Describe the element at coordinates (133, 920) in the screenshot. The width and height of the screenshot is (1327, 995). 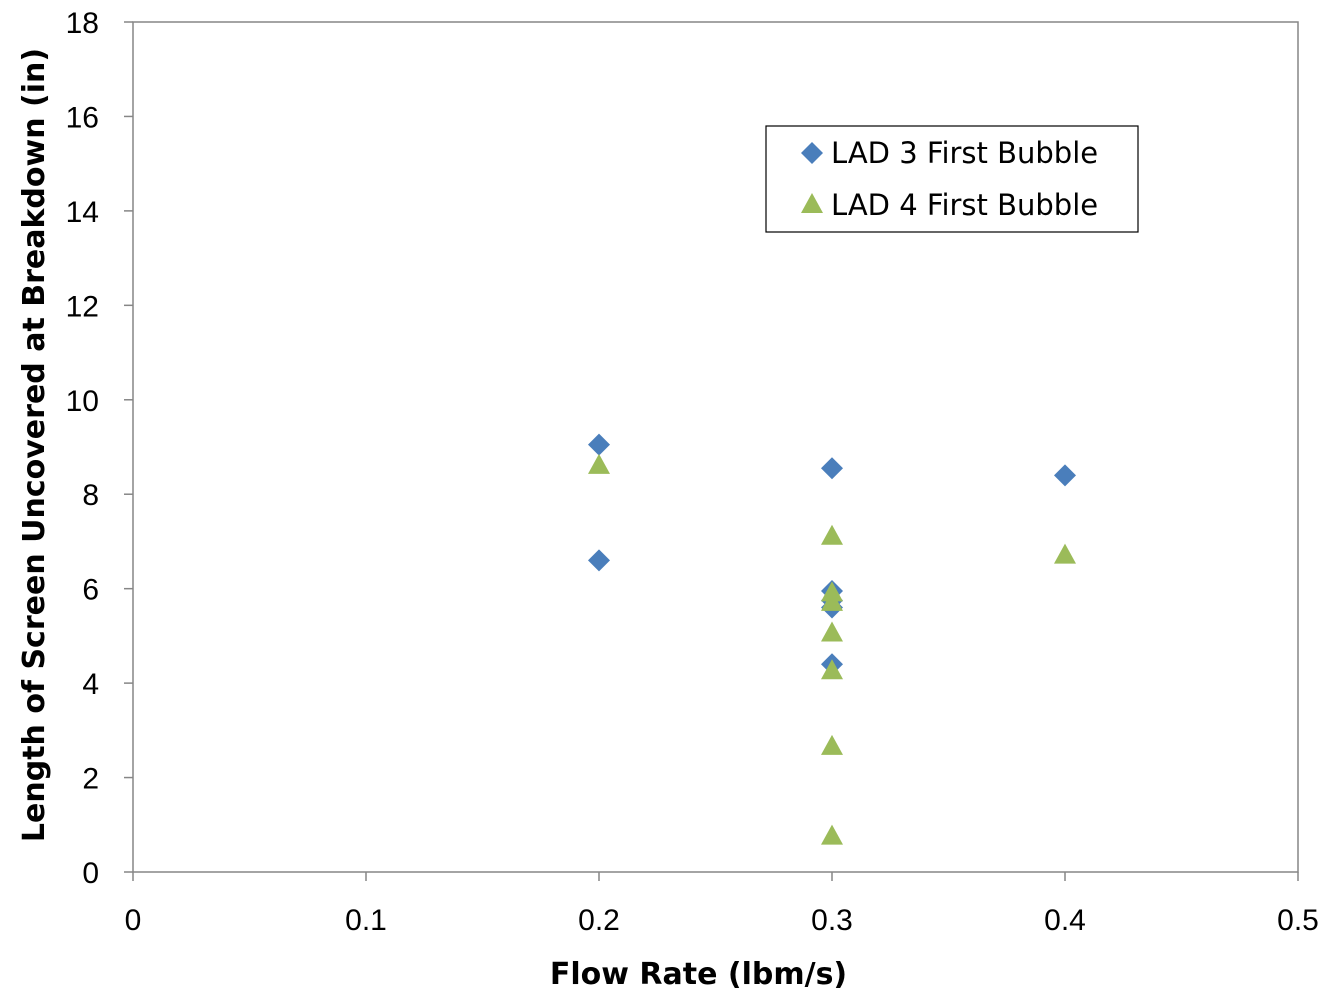
I see `x-tick-label: 0` at that location.